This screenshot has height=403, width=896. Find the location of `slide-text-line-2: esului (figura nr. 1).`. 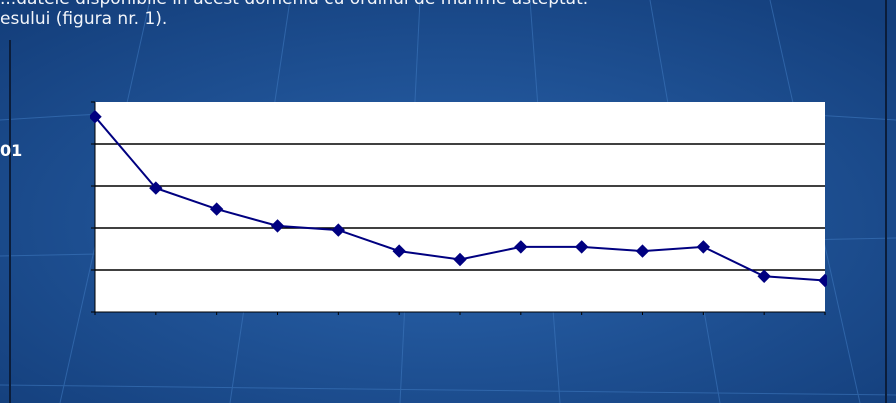

slide-text-line-2: esului (figura nr. 1). is located at coordinates (84, 19).